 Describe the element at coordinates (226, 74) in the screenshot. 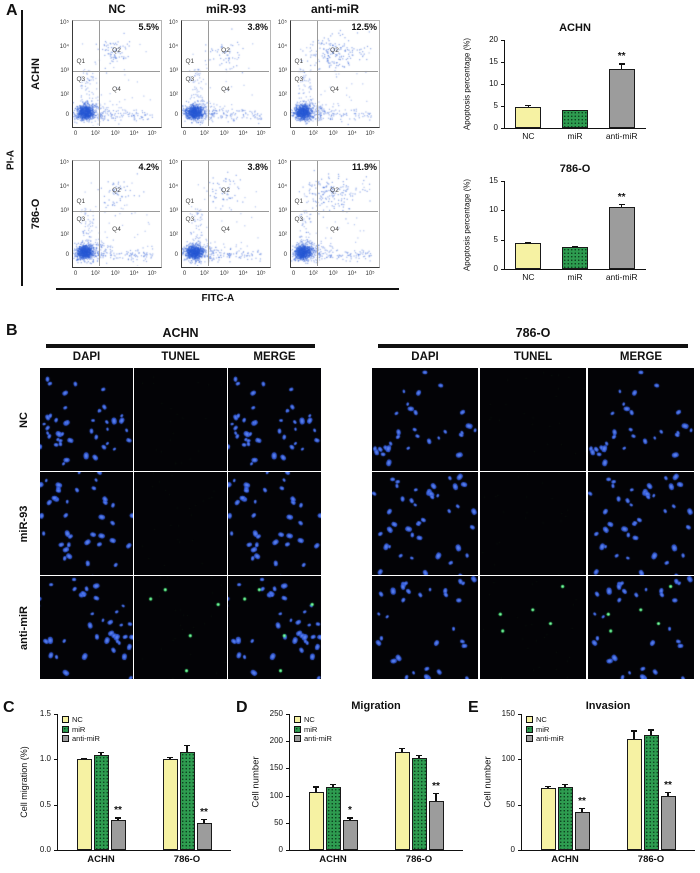

I see `flow-plot-box: Q1 Q2 Q3 Q4 3.8%` at that location.